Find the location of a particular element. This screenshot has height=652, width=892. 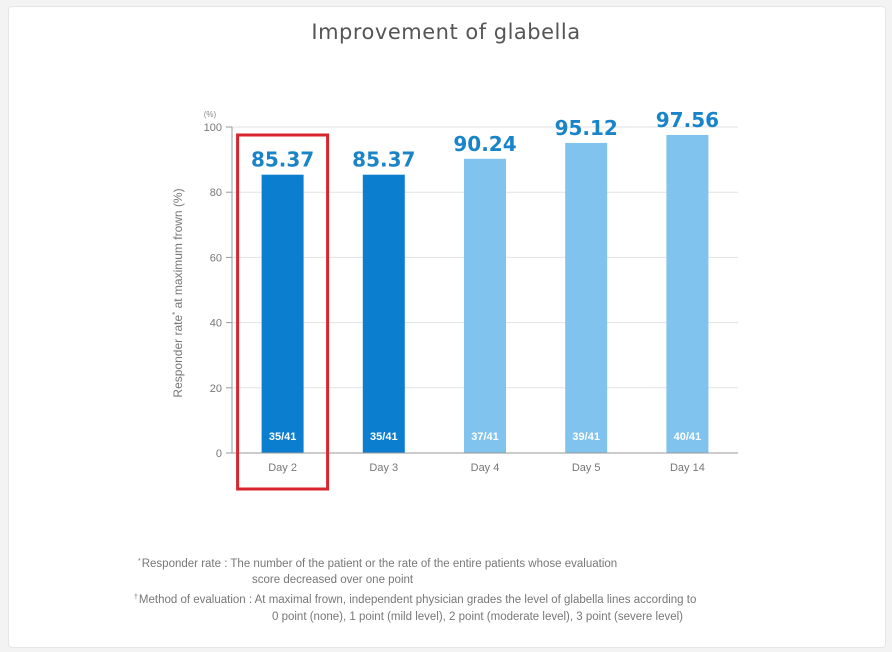

footnote-term: Responder rate is located at coordinates (181, 564).